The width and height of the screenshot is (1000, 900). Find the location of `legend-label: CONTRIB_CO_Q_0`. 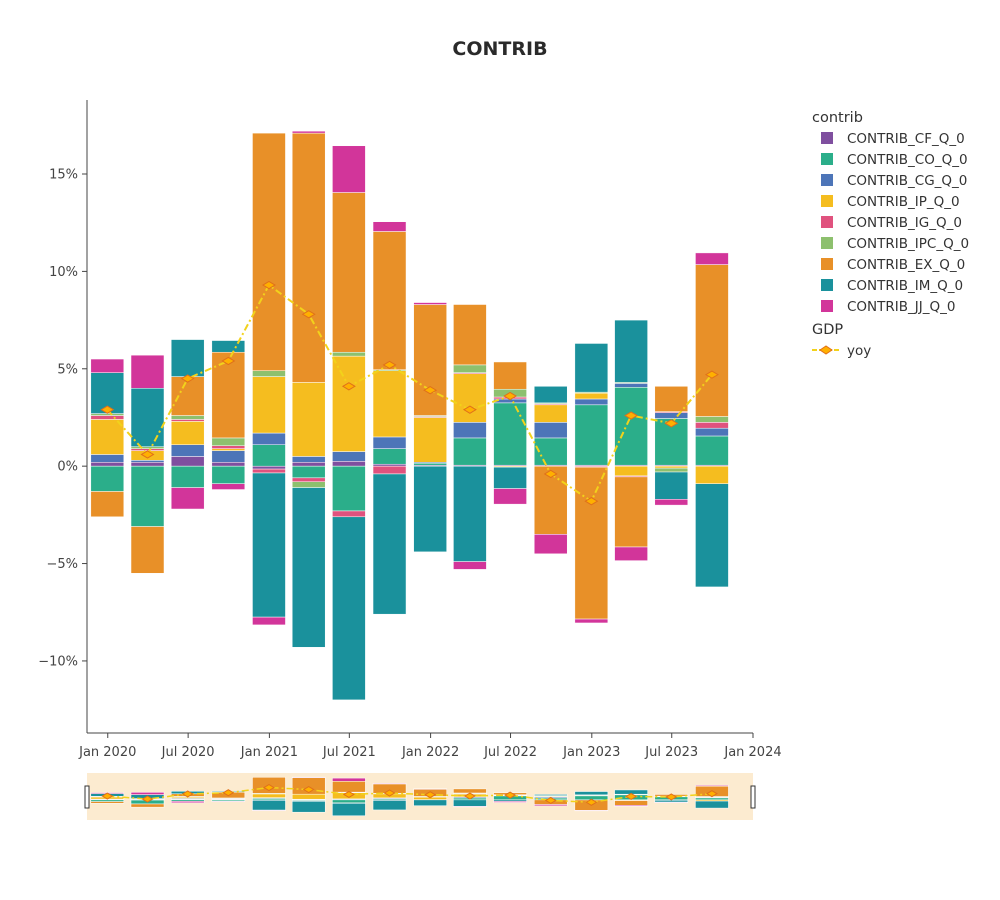

legend-label: CONTRIB_CO_Q_0 is located at coordinates (907, 160).